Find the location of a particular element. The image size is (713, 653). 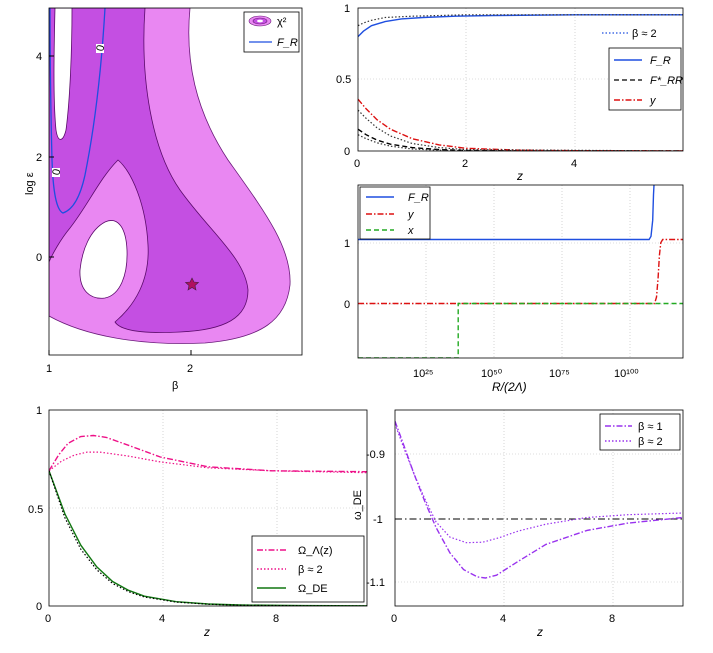

fr-z-xtick-2: 2 is located at coordinates (465, 164).